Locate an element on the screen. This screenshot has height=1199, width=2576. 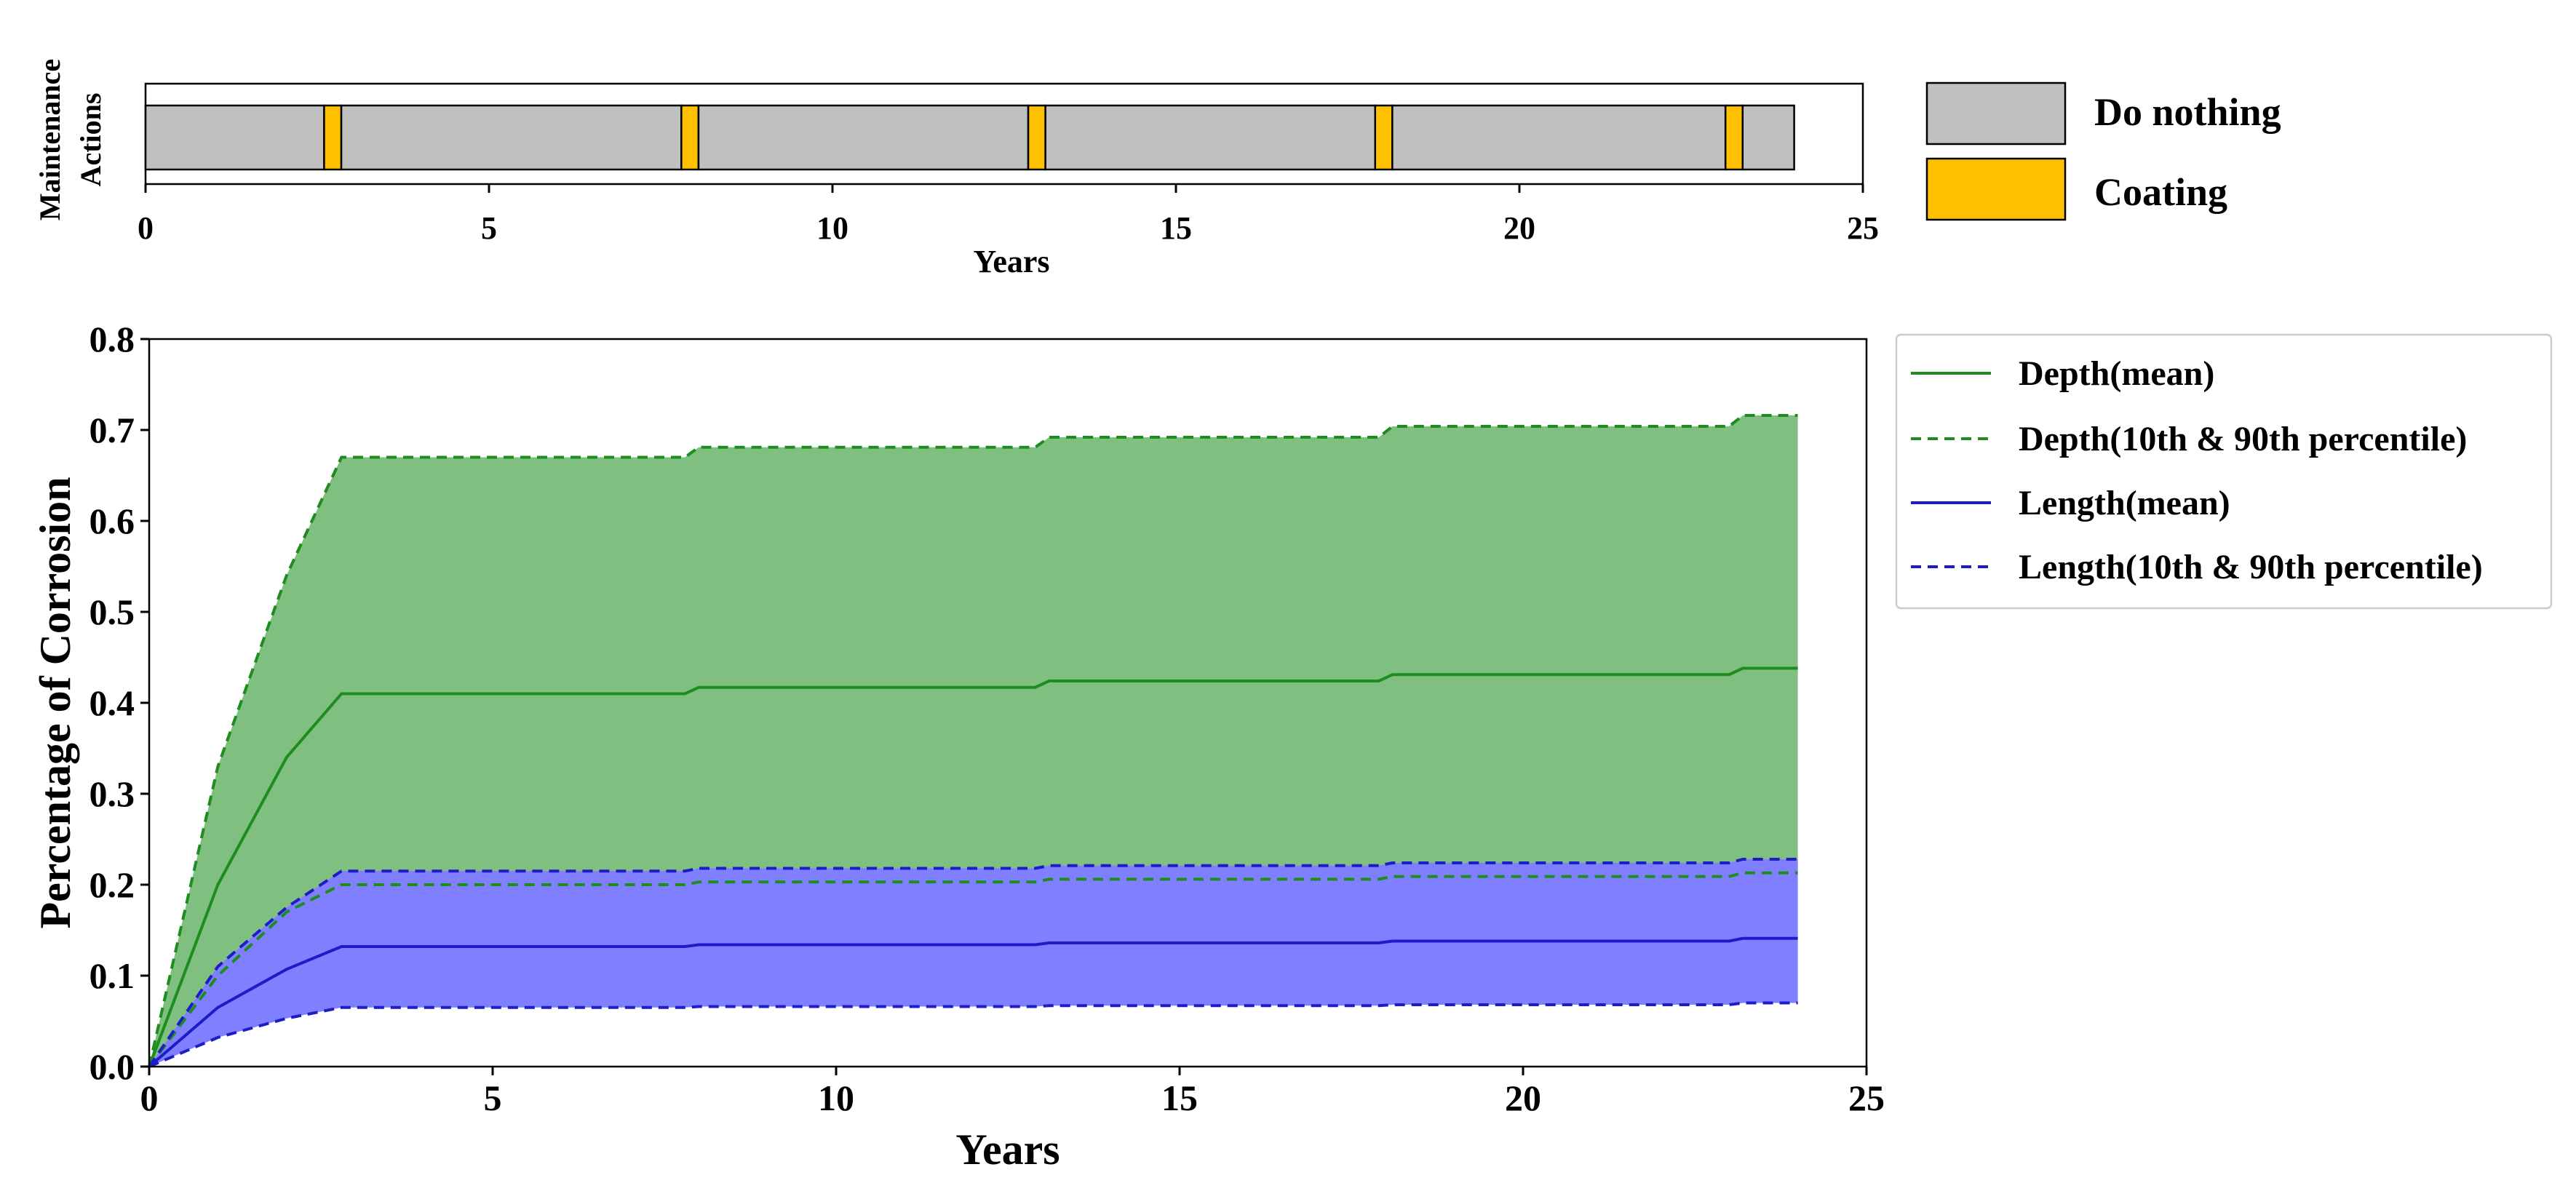
length-90th-percentile-line is located at coordinates (973, 963).